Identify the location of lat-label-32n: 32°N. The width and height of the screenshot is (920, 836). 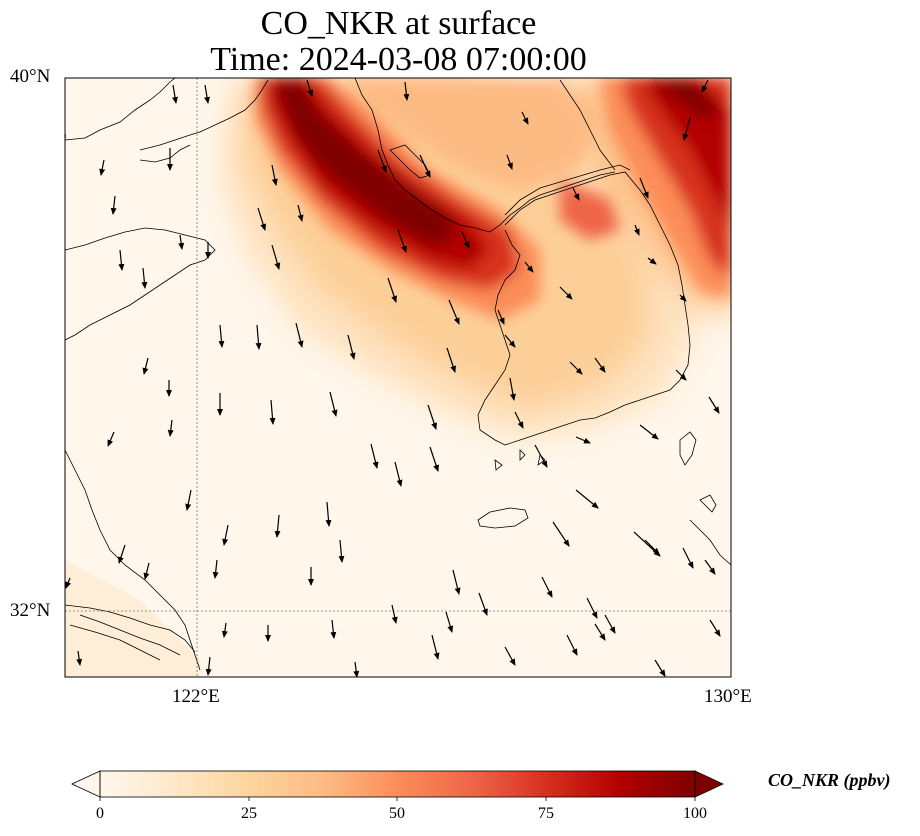
(30, 610).